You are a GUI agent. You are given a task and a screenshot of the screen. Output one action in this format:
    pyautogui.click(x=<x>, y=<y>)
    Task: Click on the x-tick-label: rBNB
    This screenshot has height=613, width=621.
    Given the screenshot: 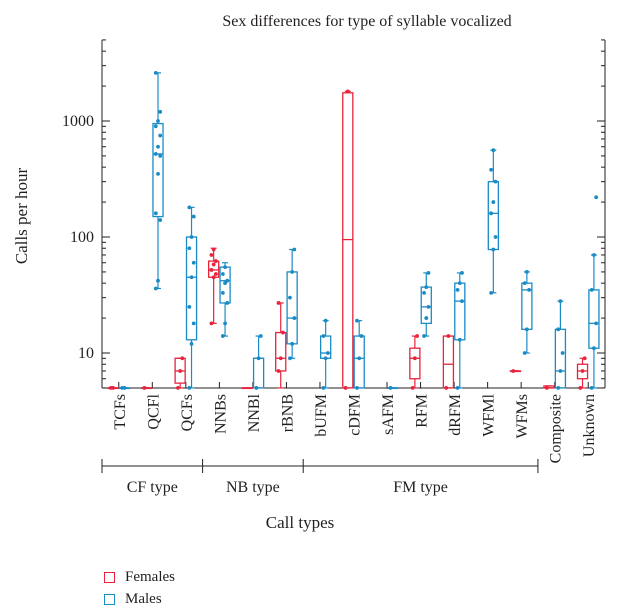 What is the action you would take?
    pyautogui.click(x=287, y=413)
    